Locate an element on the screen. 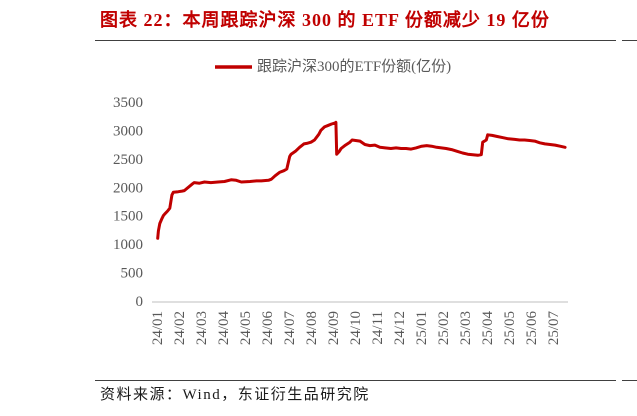  legend-label: 跟踪沪深300的ETF份额(亿份) is located at coordinates (354, 66).